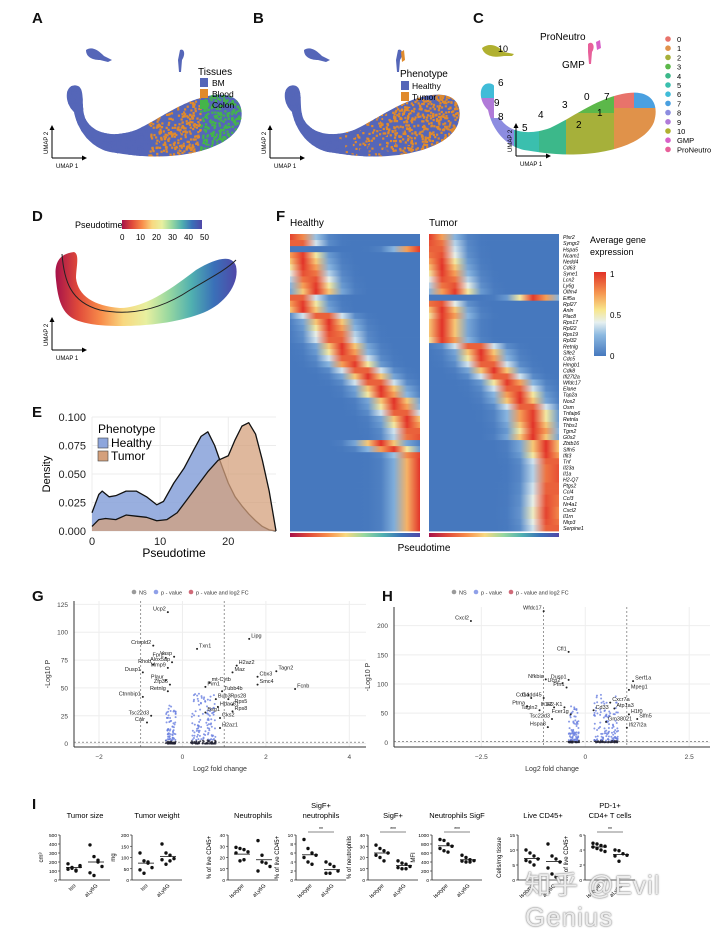 The image size is (720, 933). I want to click on colorbar-tick: 50, so click(204, 237).